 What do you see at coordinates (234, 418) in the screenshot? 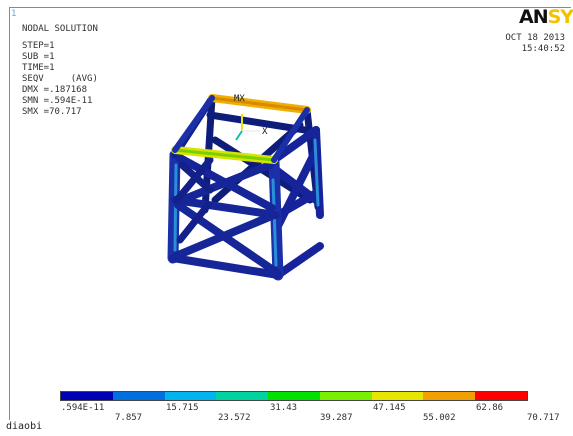
I see `legend-value: 23.572` at bounding box center [234, 418].